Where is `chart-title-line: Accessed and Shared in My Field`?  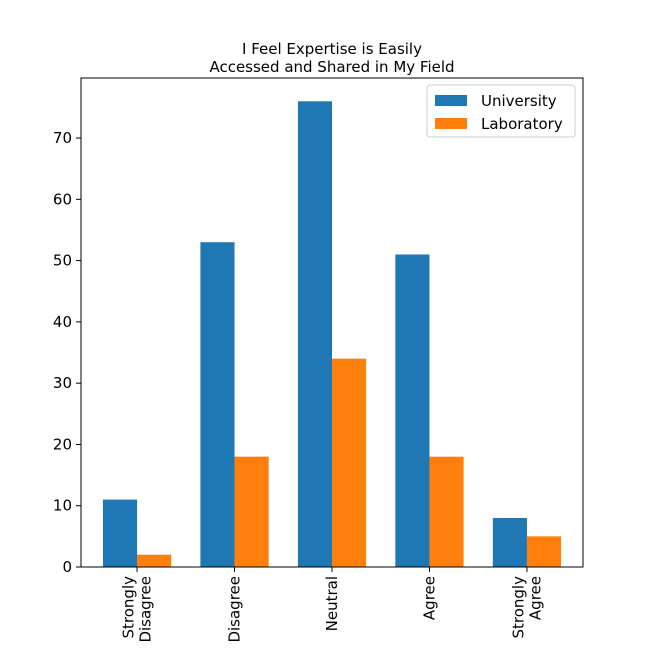
chart-title-line: Accessed and Shared in My Field is located at coordinates (331, 67).